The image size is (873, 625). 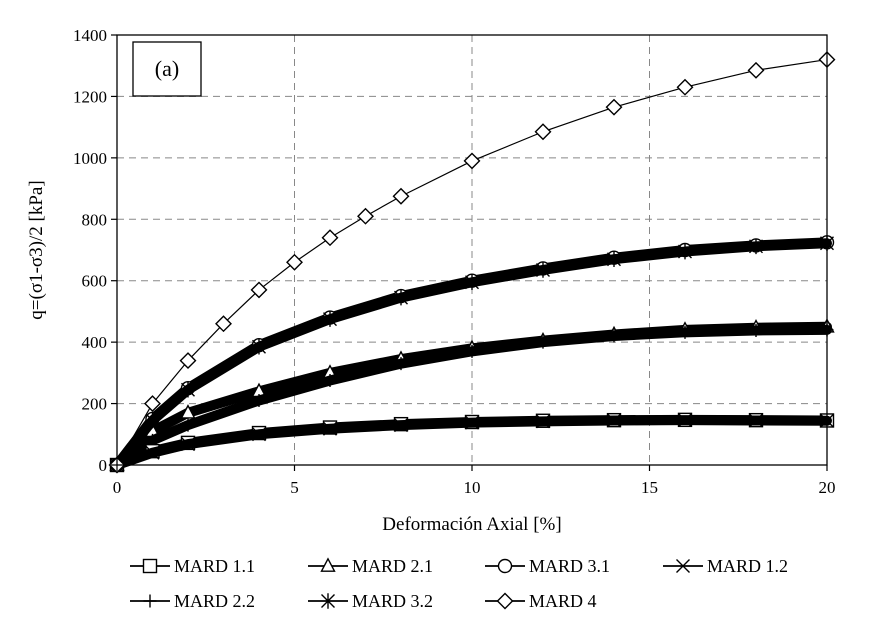 I want to click on legend-label: MARD 1.2, so click(x=747, y=566).